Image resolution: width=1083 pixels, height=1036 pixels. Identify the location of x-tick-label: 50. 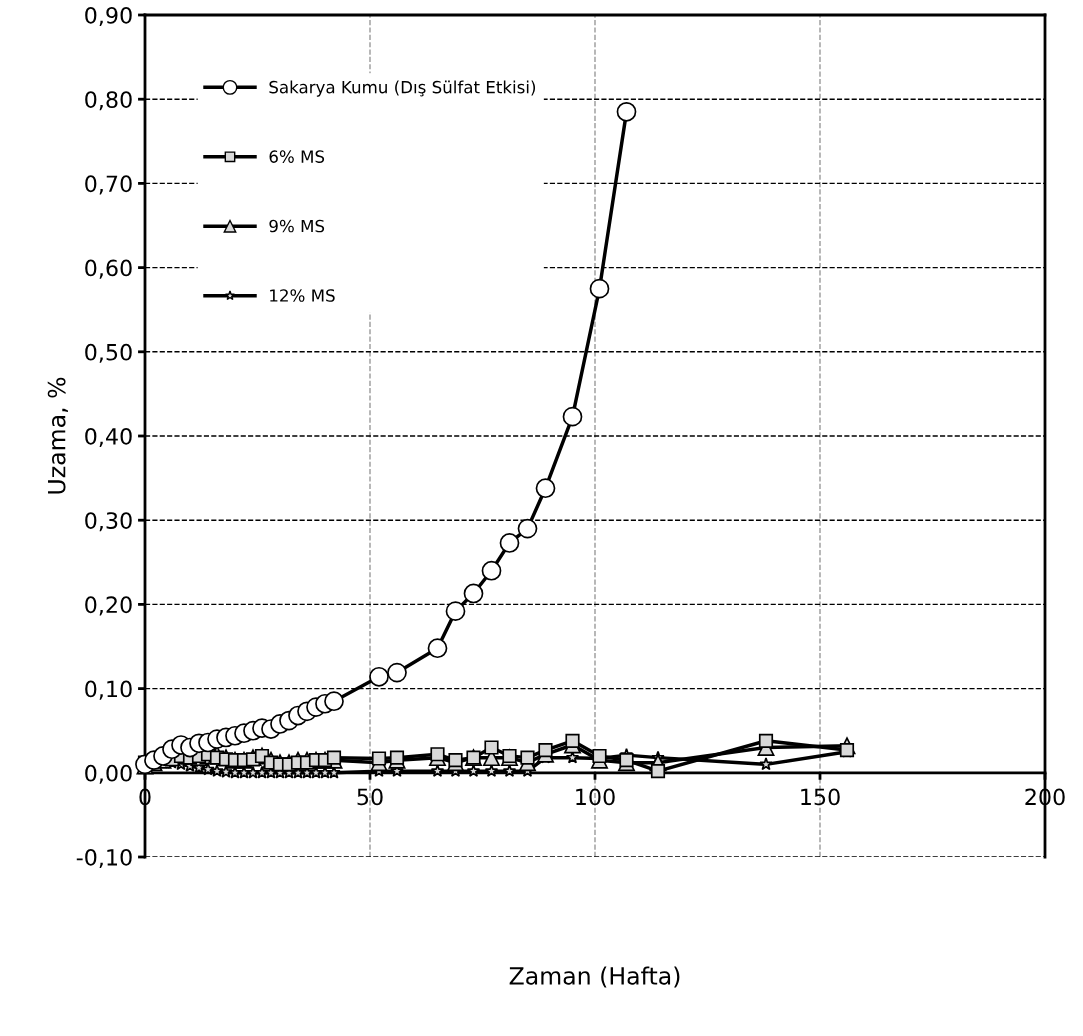
(370, 797).